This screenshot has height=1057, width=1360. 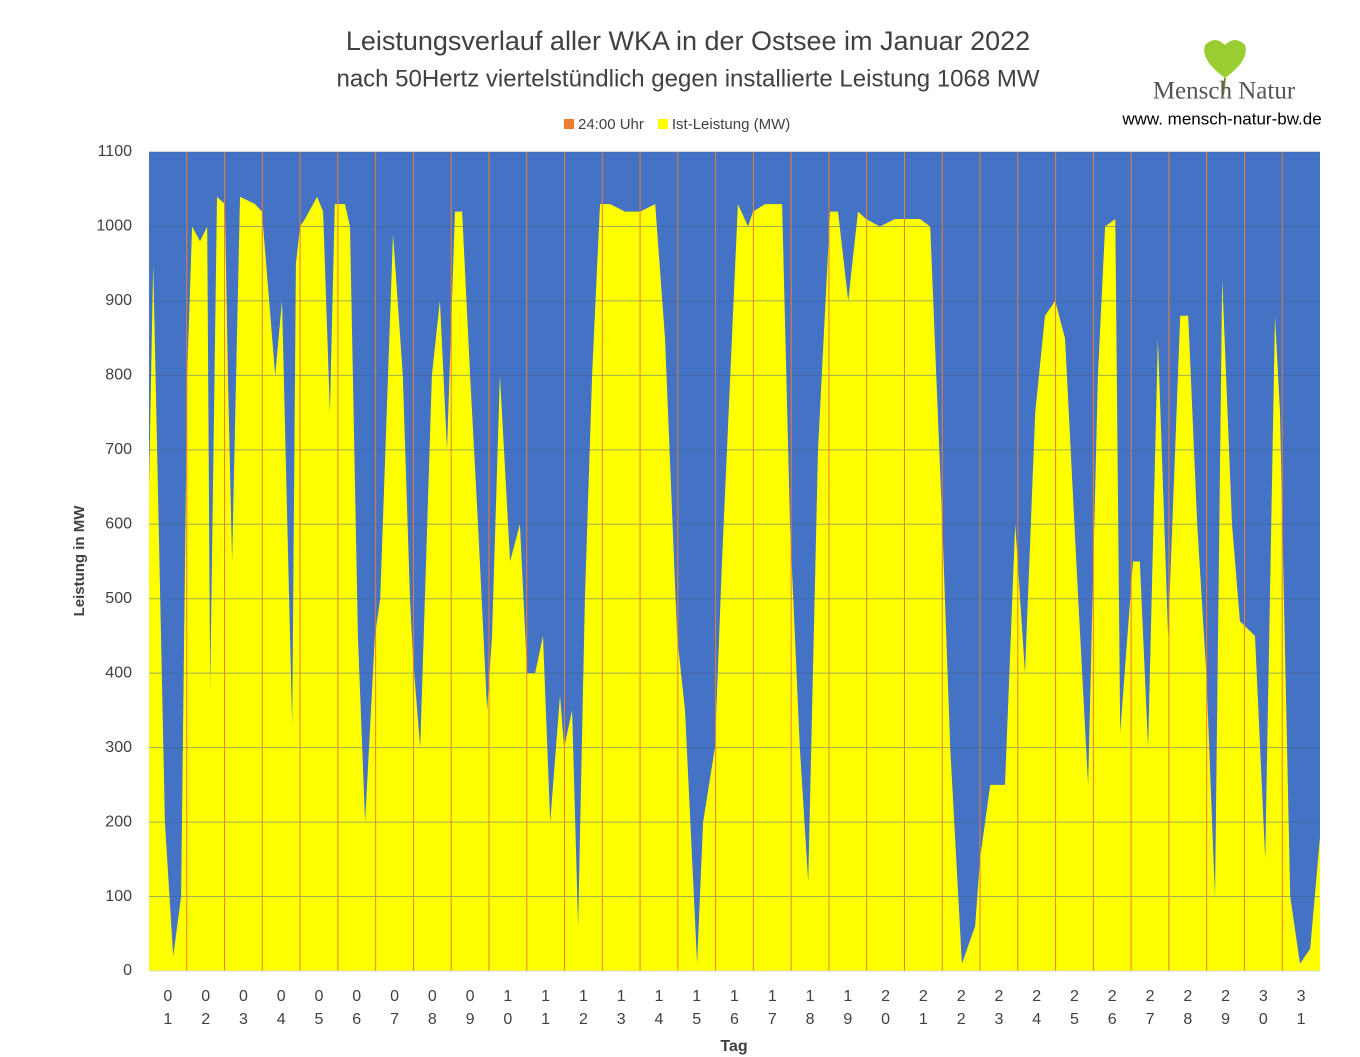 I want to click on website: www. mensch-natur-bw.de, so click(x=1221, y=118).